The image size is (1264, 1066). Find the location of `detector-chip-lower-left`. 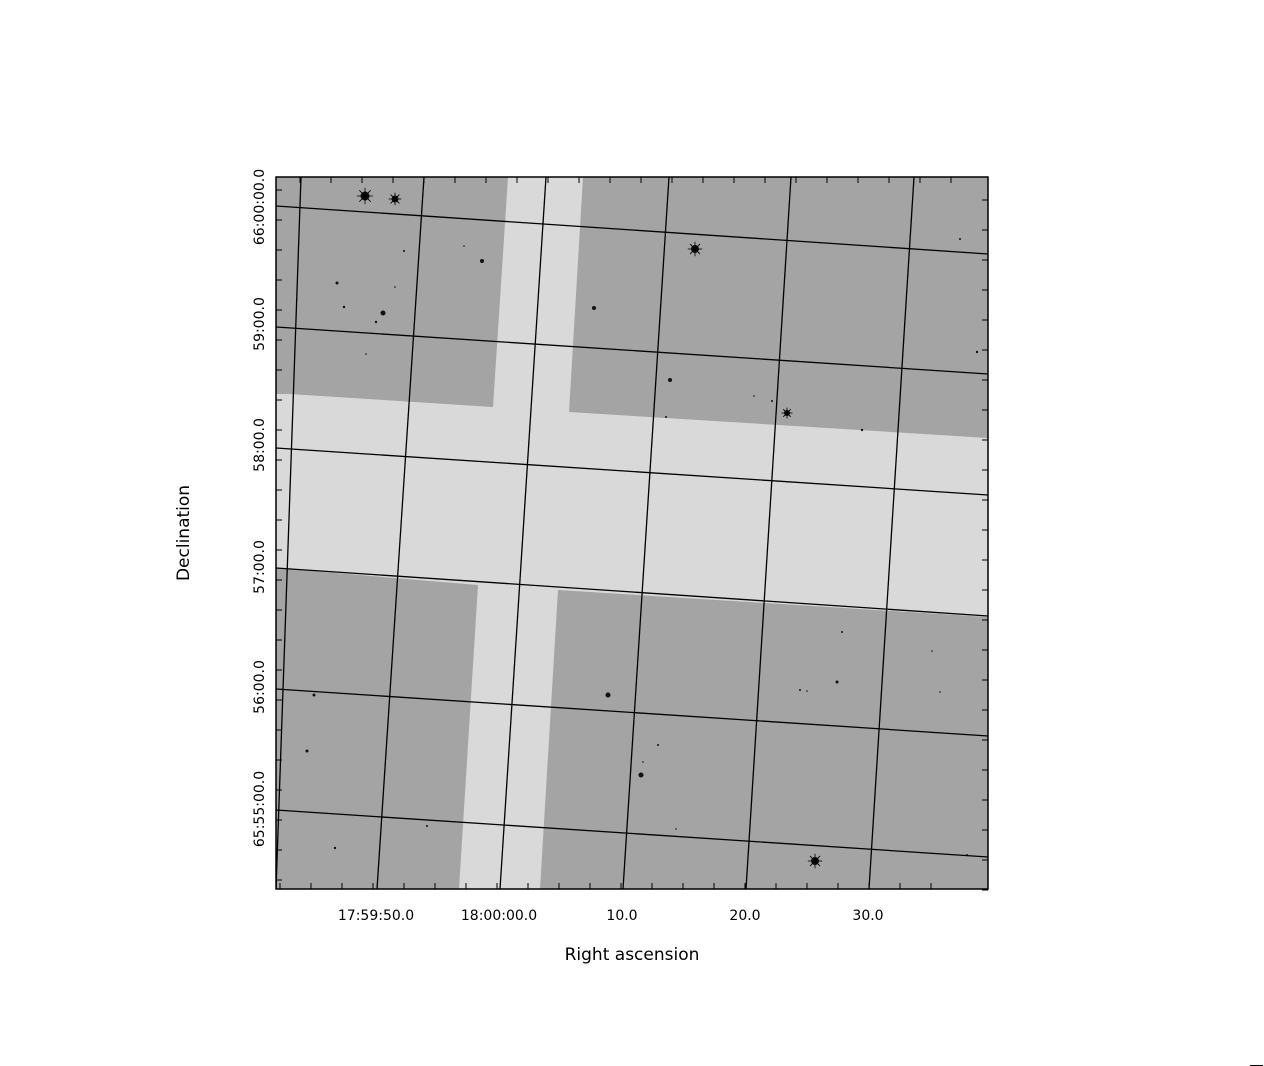

detector-chip-lower-left is located at coordinates (377, 728).